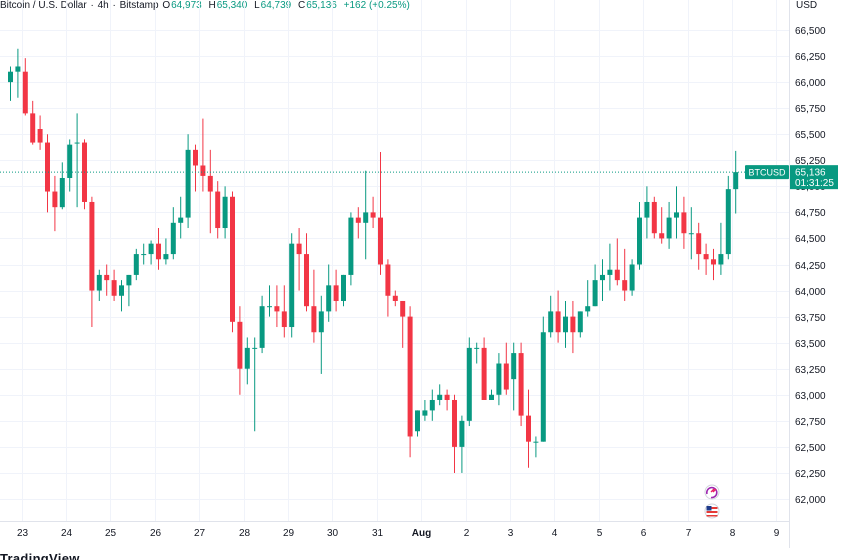 The height and width of the screenshot is (560, 850). Describe the element at coordinates (810, 422) in the screenshot. I see `y-tick-label: 62,750` at that location.